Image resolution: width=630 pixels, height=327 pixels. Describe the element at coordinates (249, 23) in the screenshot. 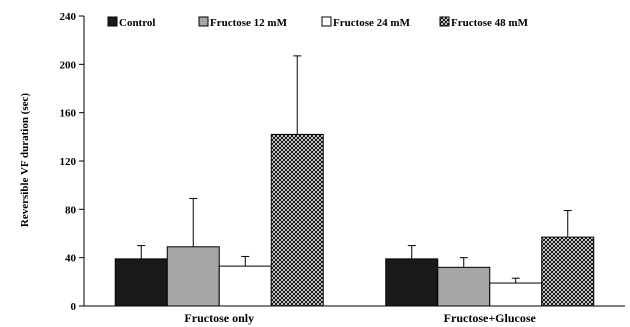

I see `legend-label: Fructose 12 mM` at that location.